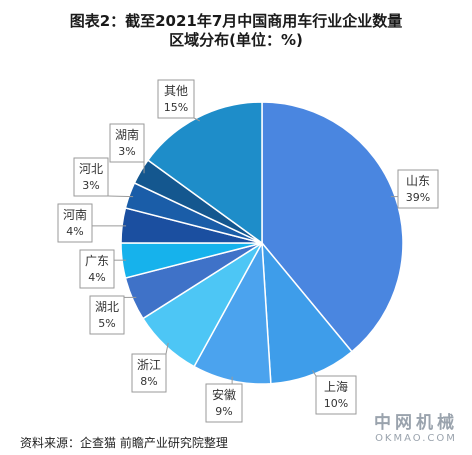  I want to click on slice-label-name: 湖南, so click(127, 134).